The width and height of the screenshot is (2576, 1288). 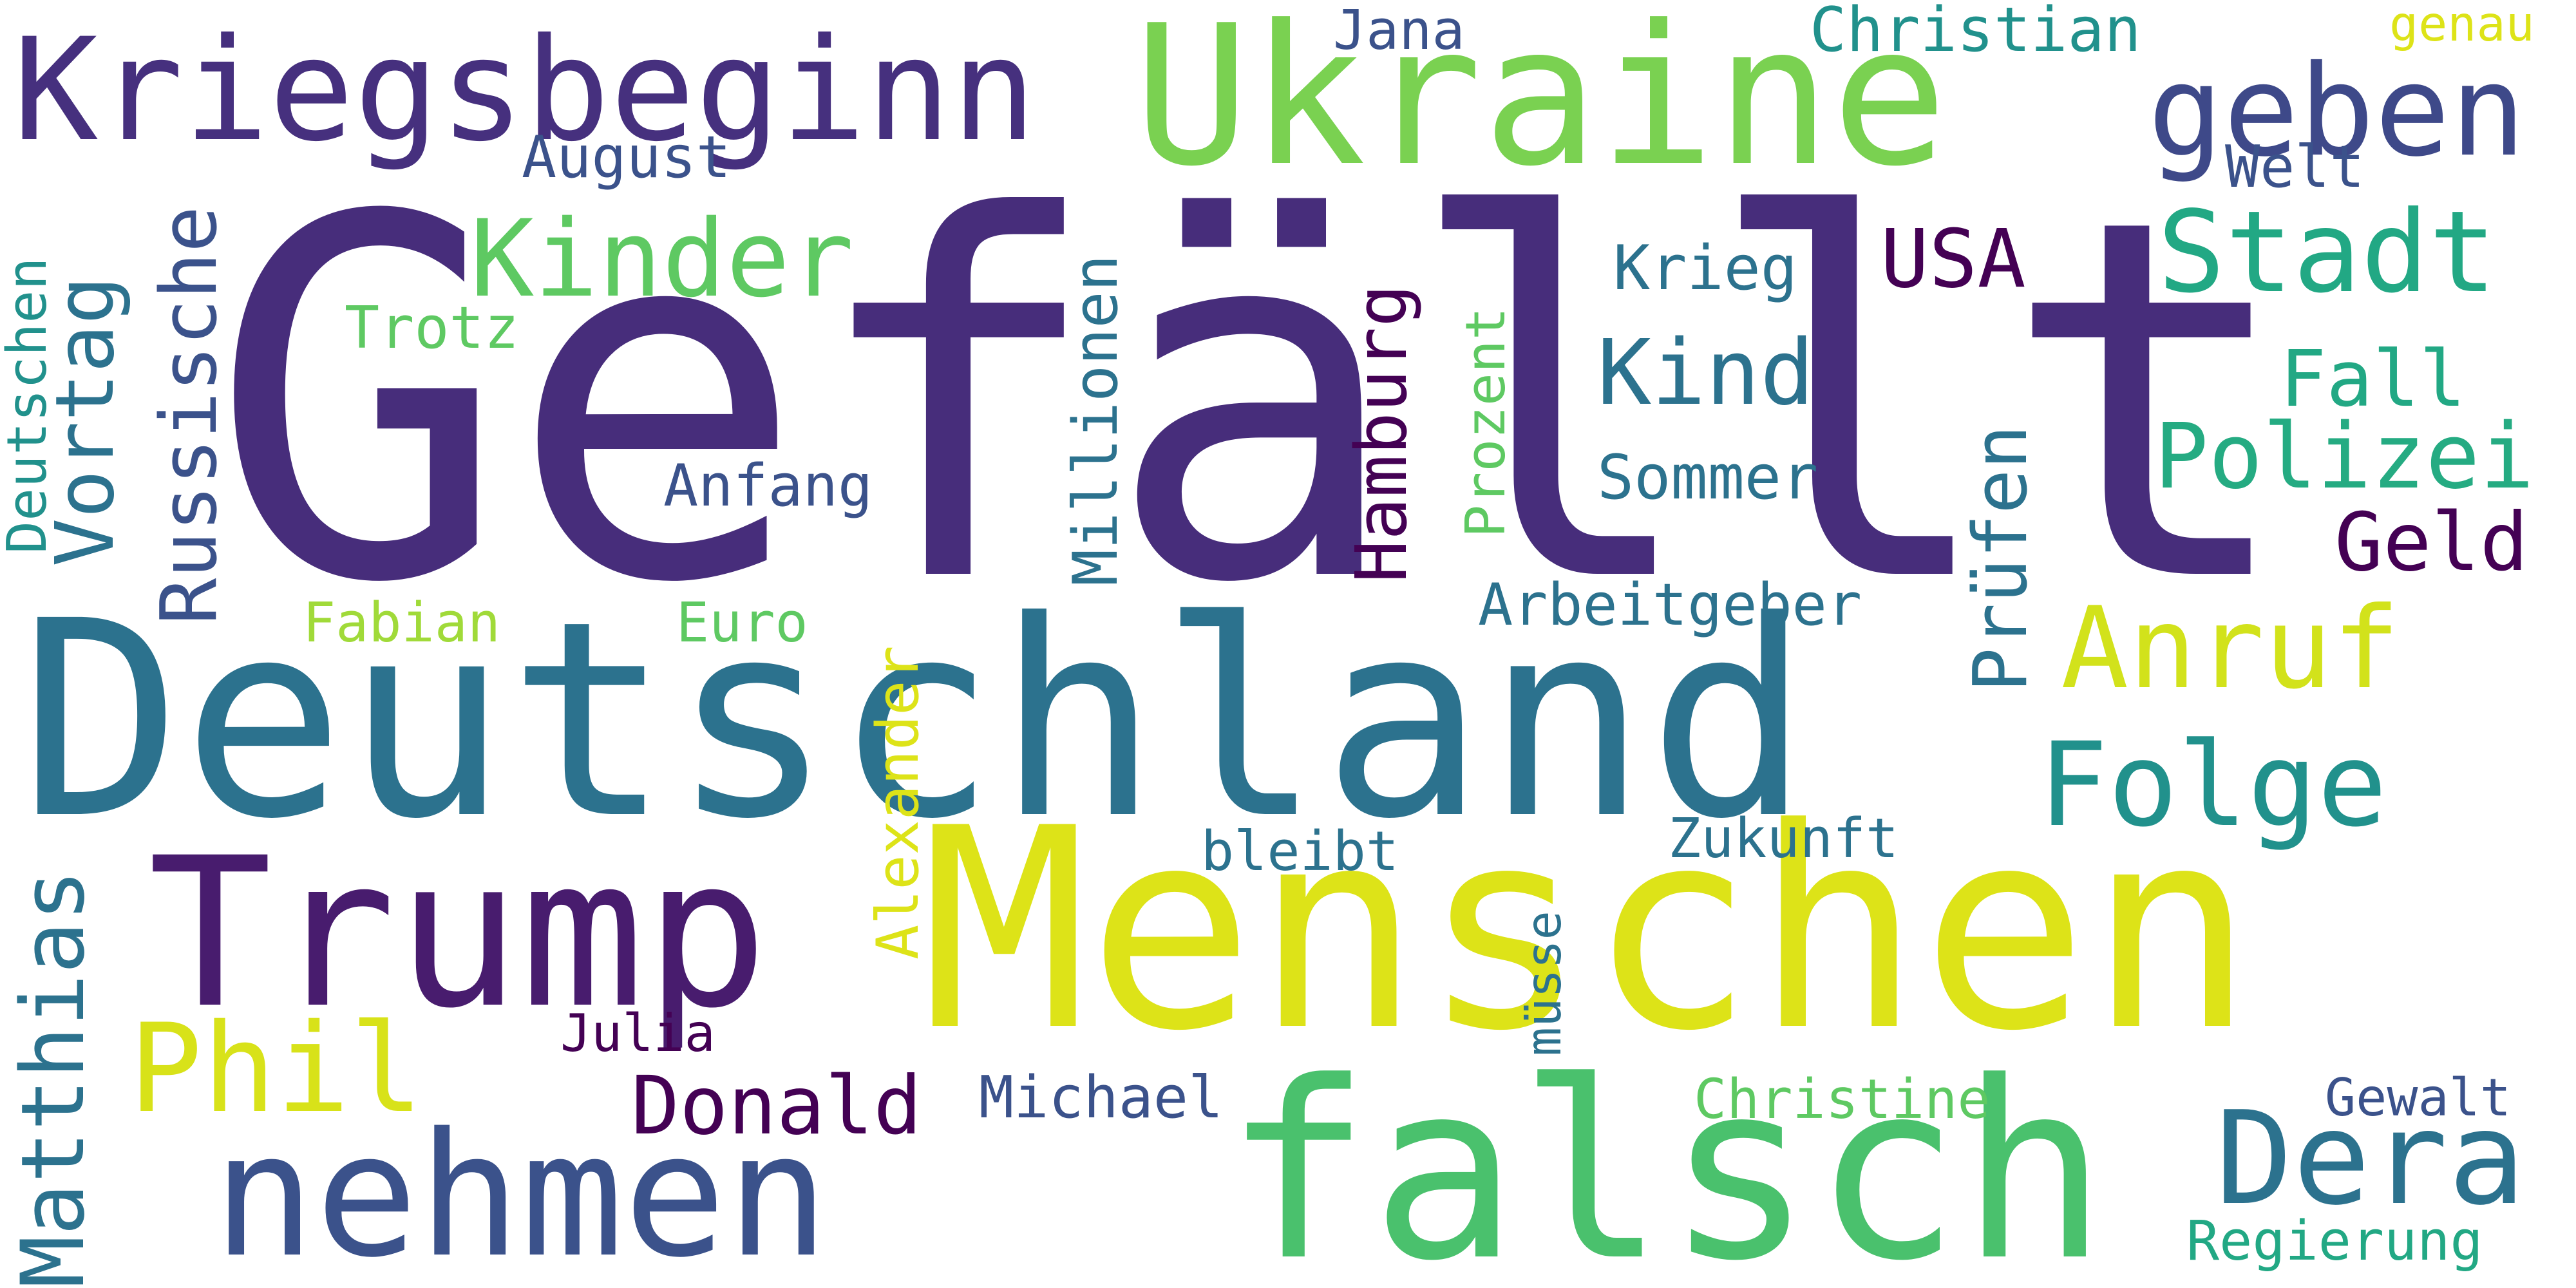 I want to click on word-christine: Christine, so click(x=1843, y=1100).